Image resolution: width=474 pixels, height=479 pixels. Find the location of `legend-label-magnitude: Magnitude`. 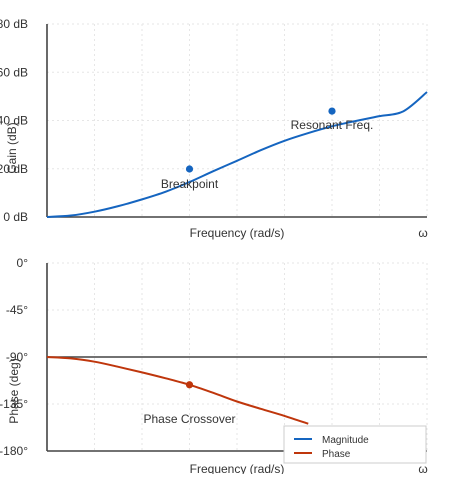

legend-label-magnitude: Magnitude is located at coordinates (345, 440).